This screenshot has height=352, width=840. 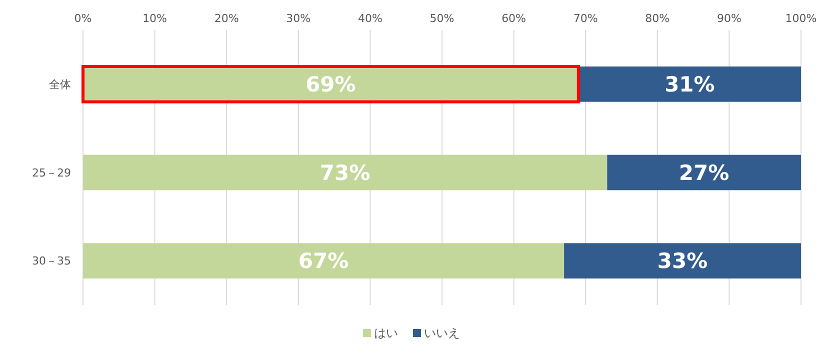 I want to click on x-tick-label: 80%, so click(x=657, y=18).